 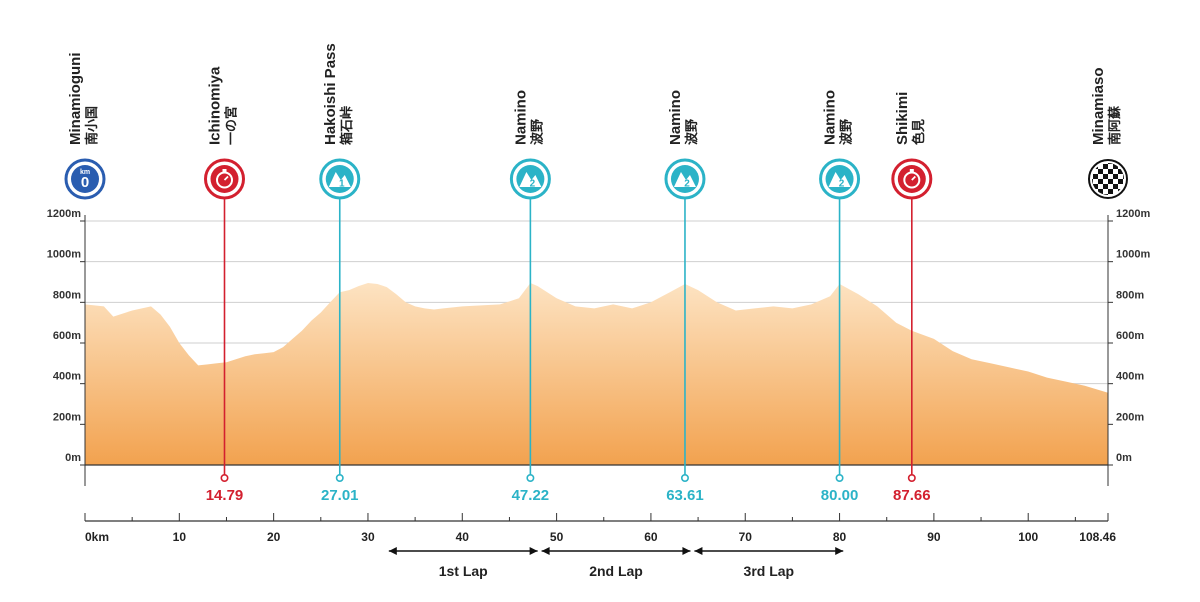 I want to click on y-tick-label-right: 800m, so click(x=1130, y=295).